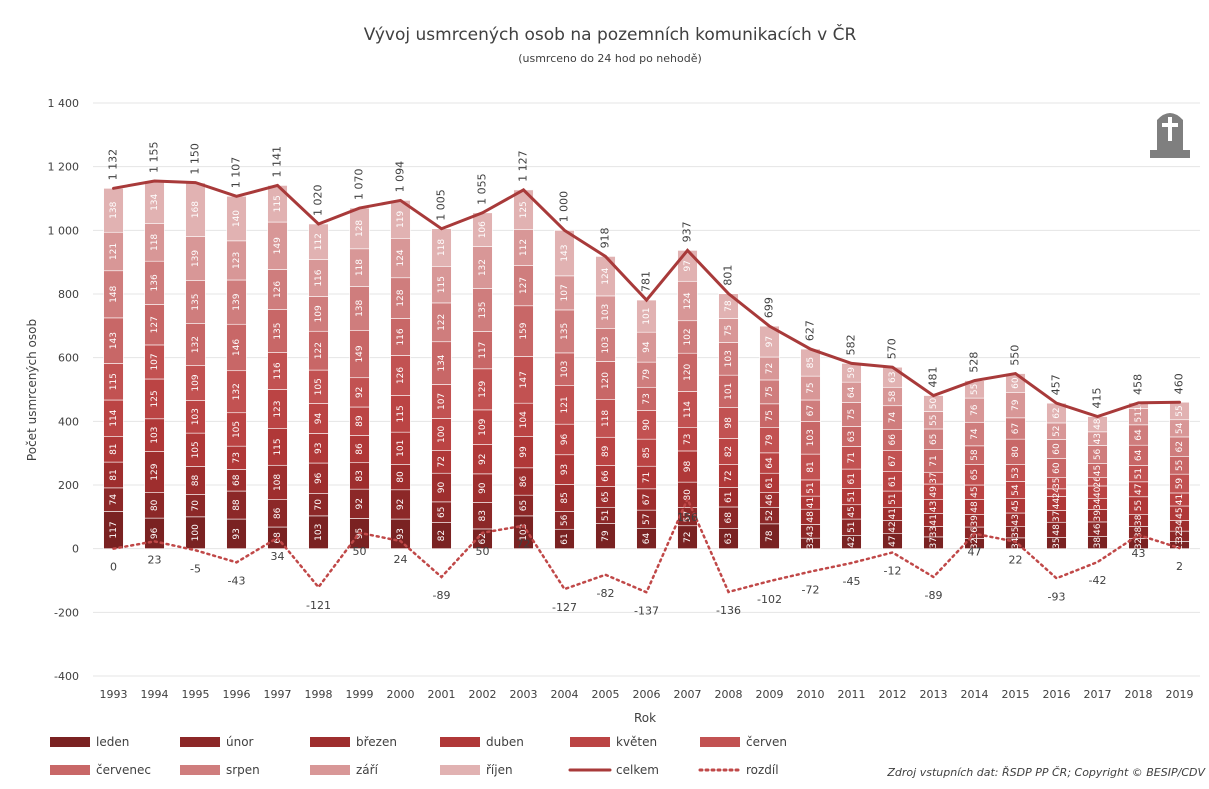 This screenshot has height=789, width=1209. Describe the element at coordinates (196, 506) in the screenshot. I see `segment-label: 70` at that location.